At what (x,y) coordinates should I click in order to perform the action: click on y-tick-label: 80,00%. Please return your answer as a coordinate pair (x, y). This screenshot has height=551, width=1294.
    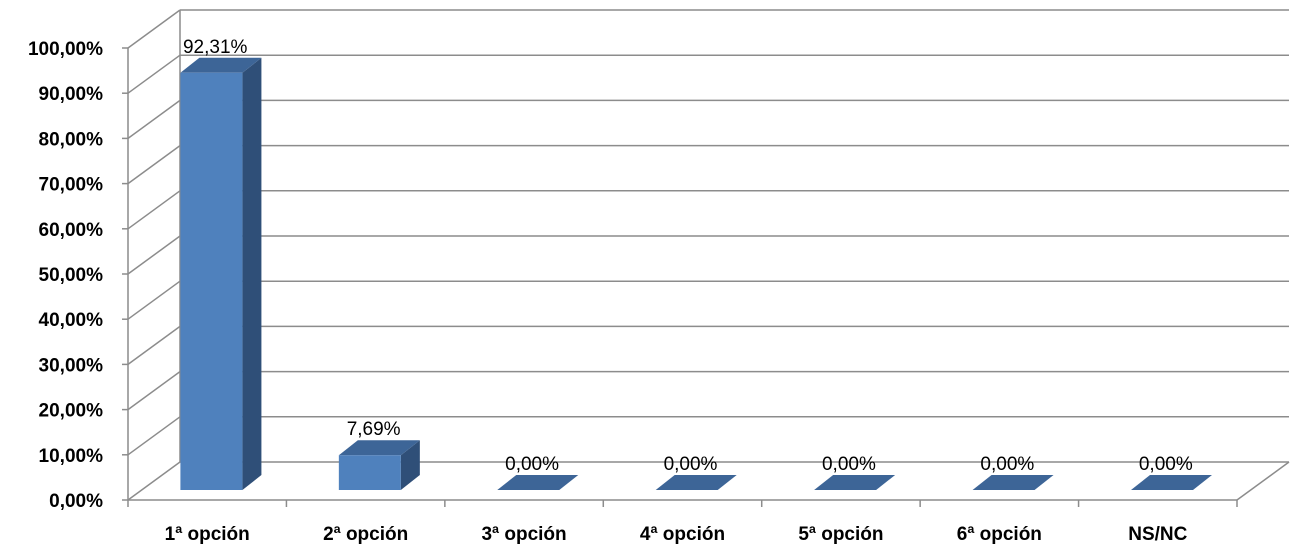
    Looking at the image, I should click on (71, 139).